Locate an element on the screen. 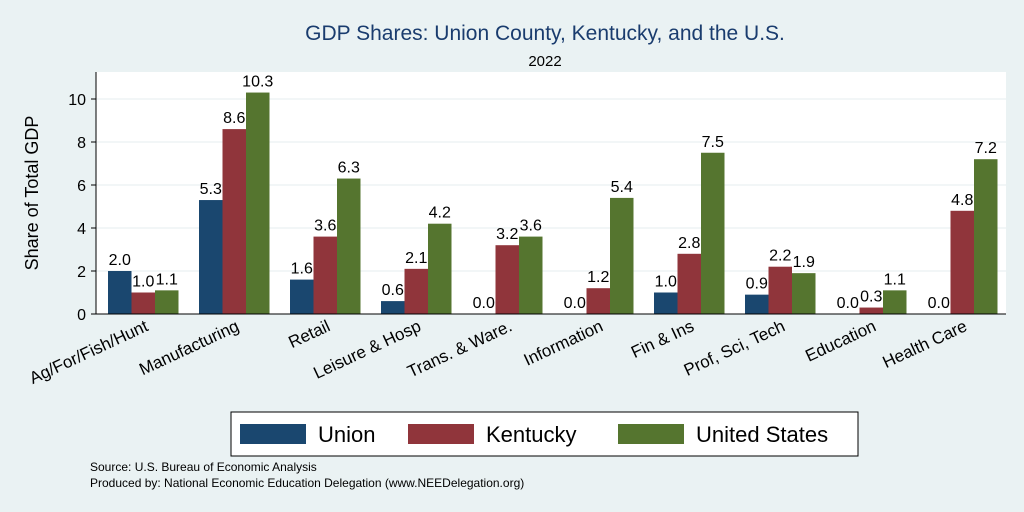  x-tick-label: Retail is located at coordinates (309, 334).